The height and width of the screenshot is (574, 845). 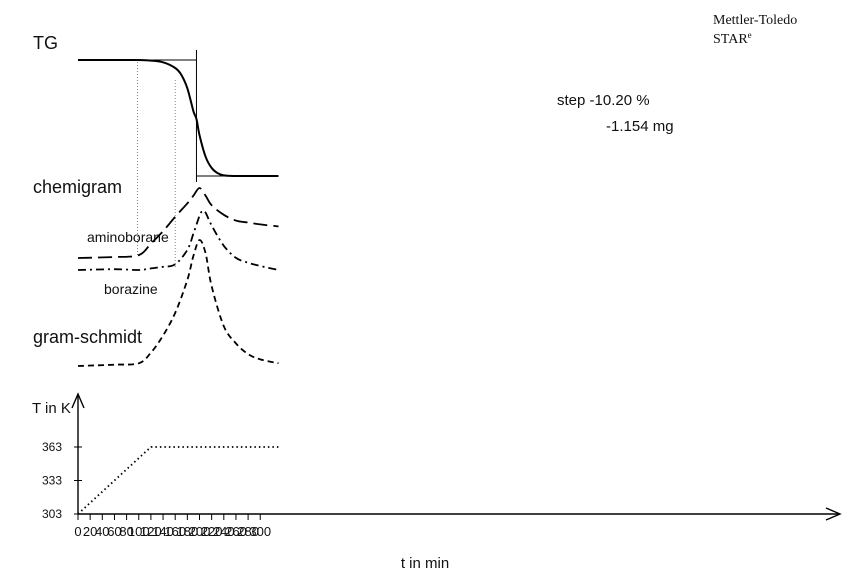 What do you see at coordinates (102, 531) in the screenshot?
I see `x-tick-label-40: 40` at bounding box center [102, 531].